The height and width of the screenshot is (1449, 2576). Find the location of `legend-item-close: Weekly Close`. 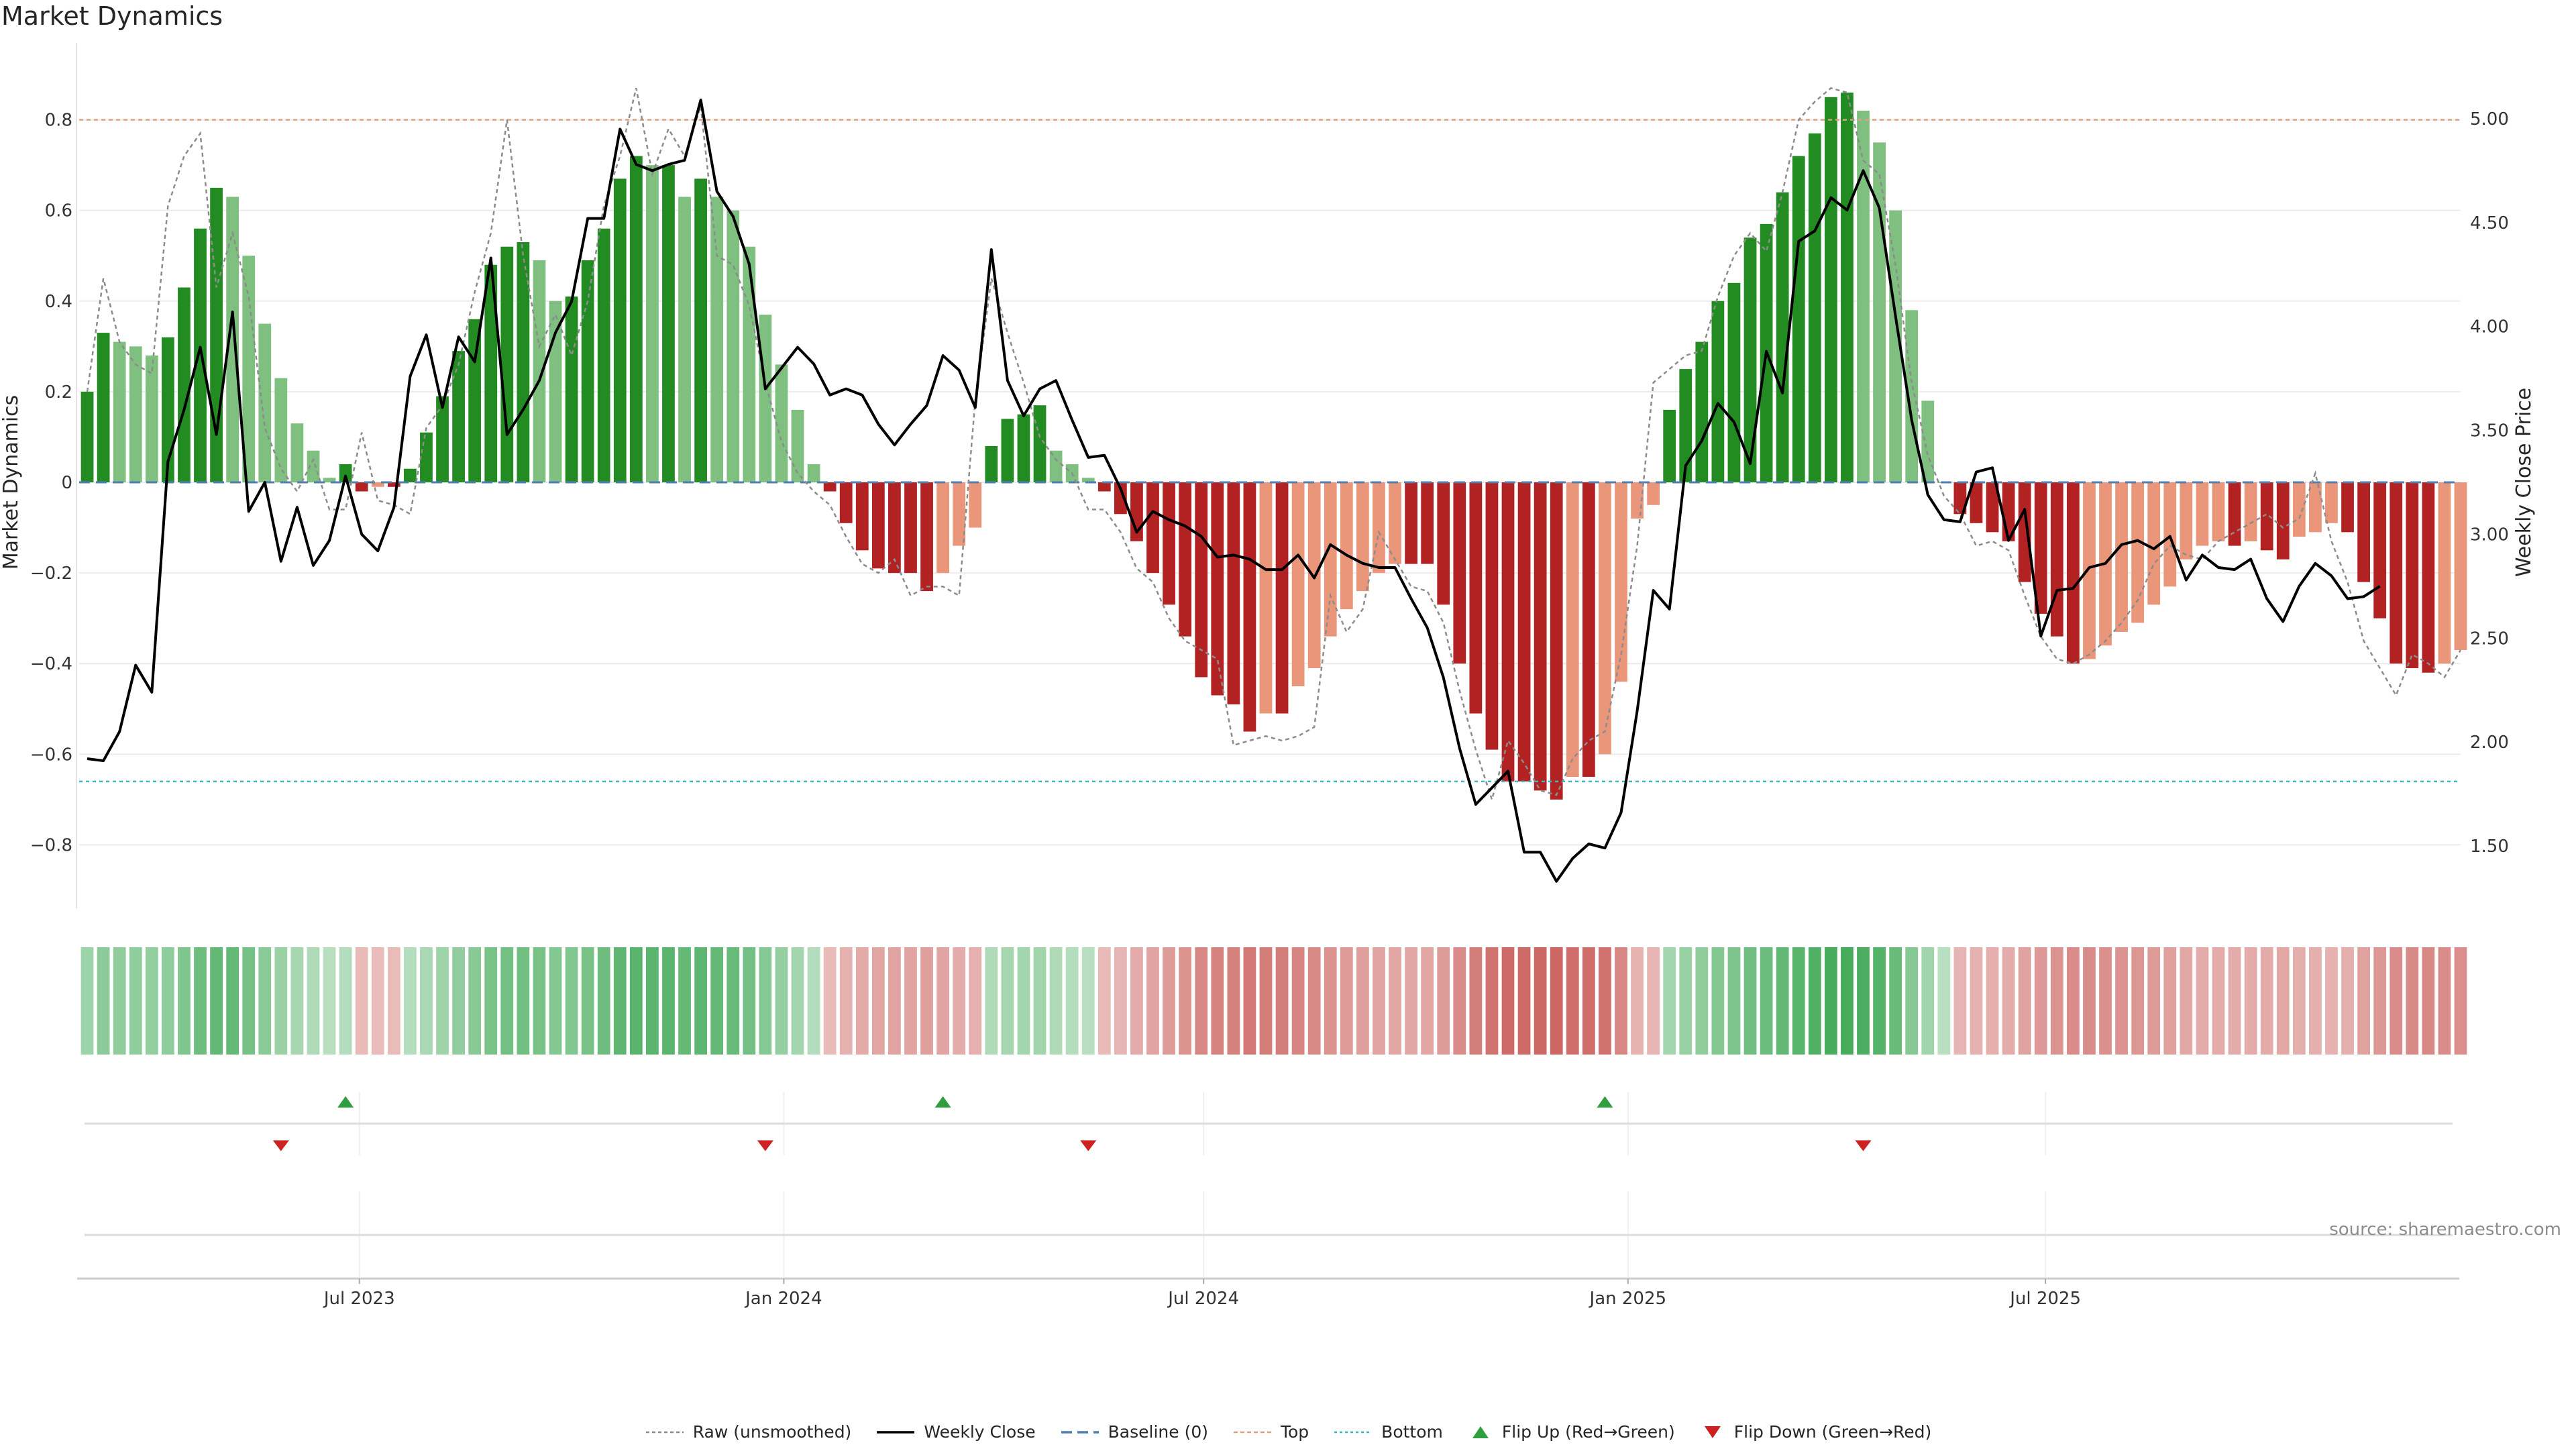

legend-item-close: Weekly Close is located at coordinates (955, 1432).